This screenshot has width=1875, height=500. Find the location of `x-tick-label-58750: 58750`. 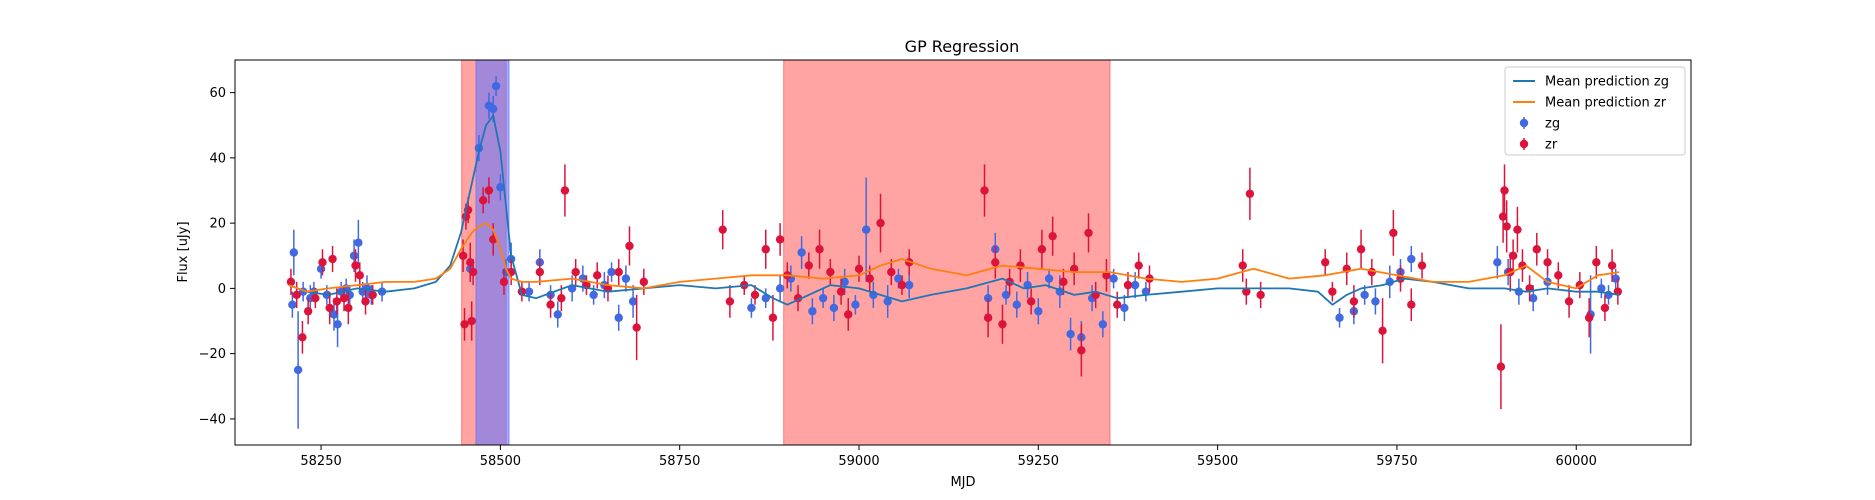

x-tick-label-58750: 58750 is located at coordinates (679, 461).